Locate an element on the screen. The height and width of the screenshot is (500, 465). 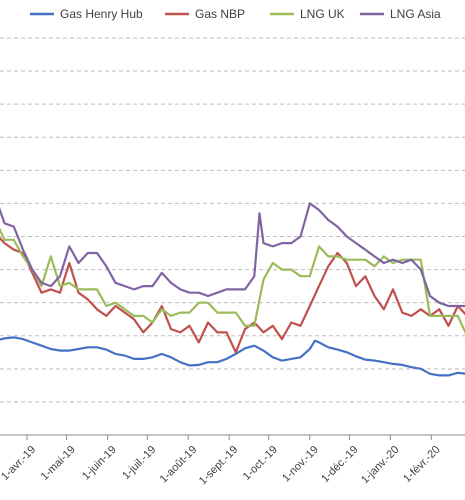
legend-label: Gas NBP is located at coordinates (220, 14).